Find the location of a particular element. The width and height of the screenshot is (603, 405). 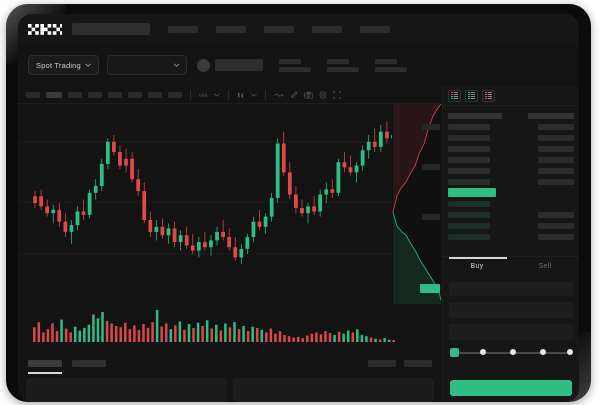

volume-chart is located at coordinates (230, 328).